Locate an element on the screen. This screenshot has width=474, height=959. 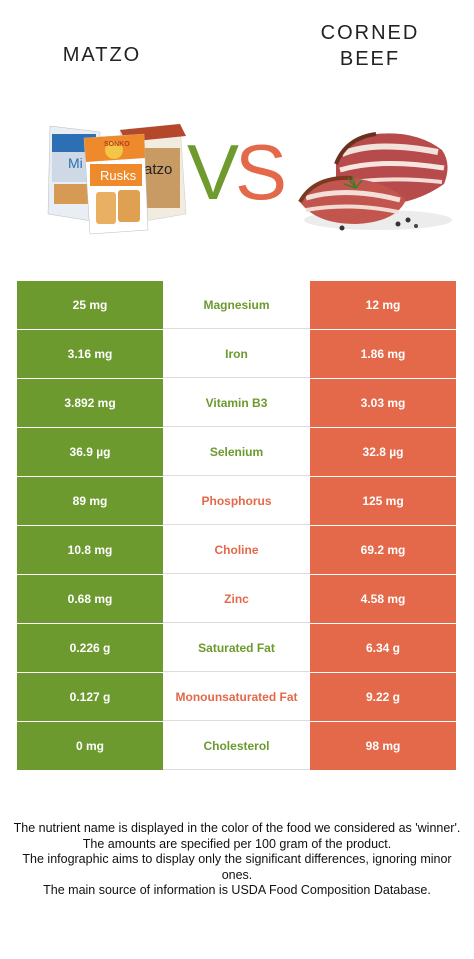
matzo-value: 89 mg is located at coordinates (90, 501).